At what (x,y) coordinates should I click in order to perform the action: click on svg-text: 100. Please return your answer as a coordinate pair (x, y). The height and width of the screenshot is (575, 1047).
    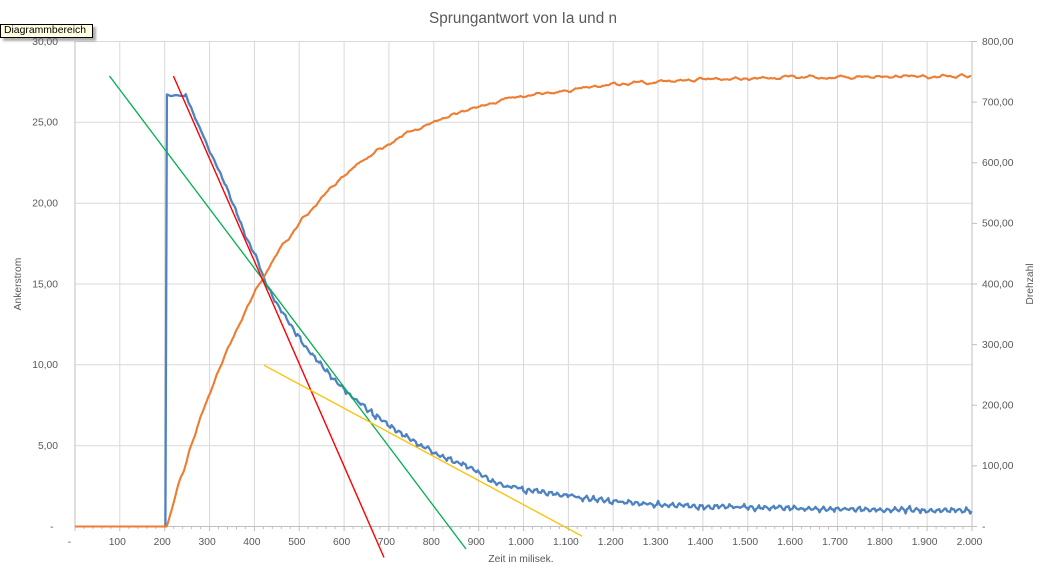
    Looking at the image, I should click on (117, 542).